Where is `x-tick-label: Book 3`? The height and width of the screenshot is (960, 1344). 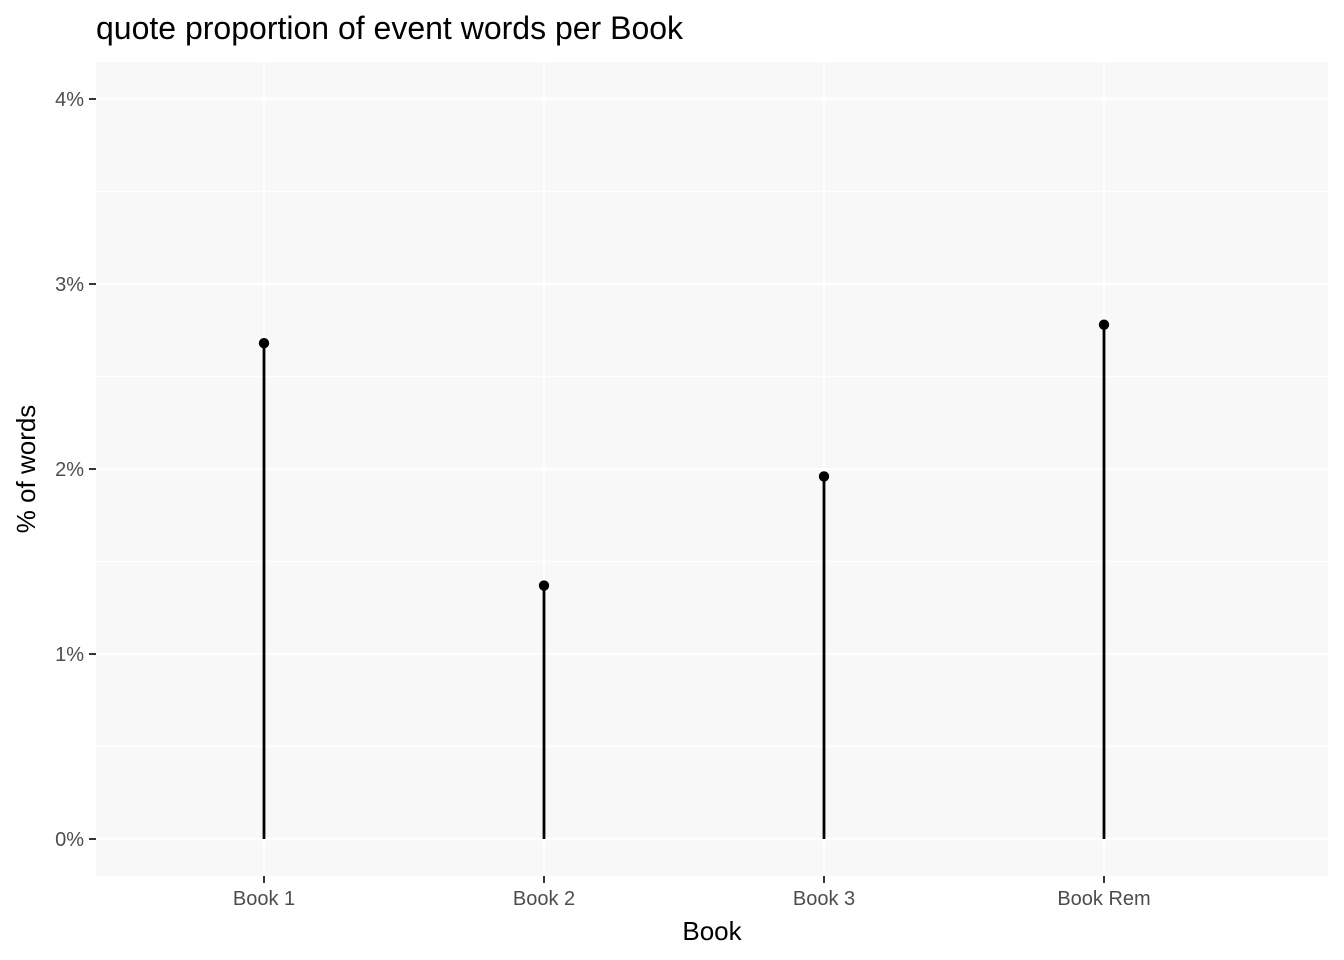 x-tick-label: Book 3 is located at coordinates (824, 899).